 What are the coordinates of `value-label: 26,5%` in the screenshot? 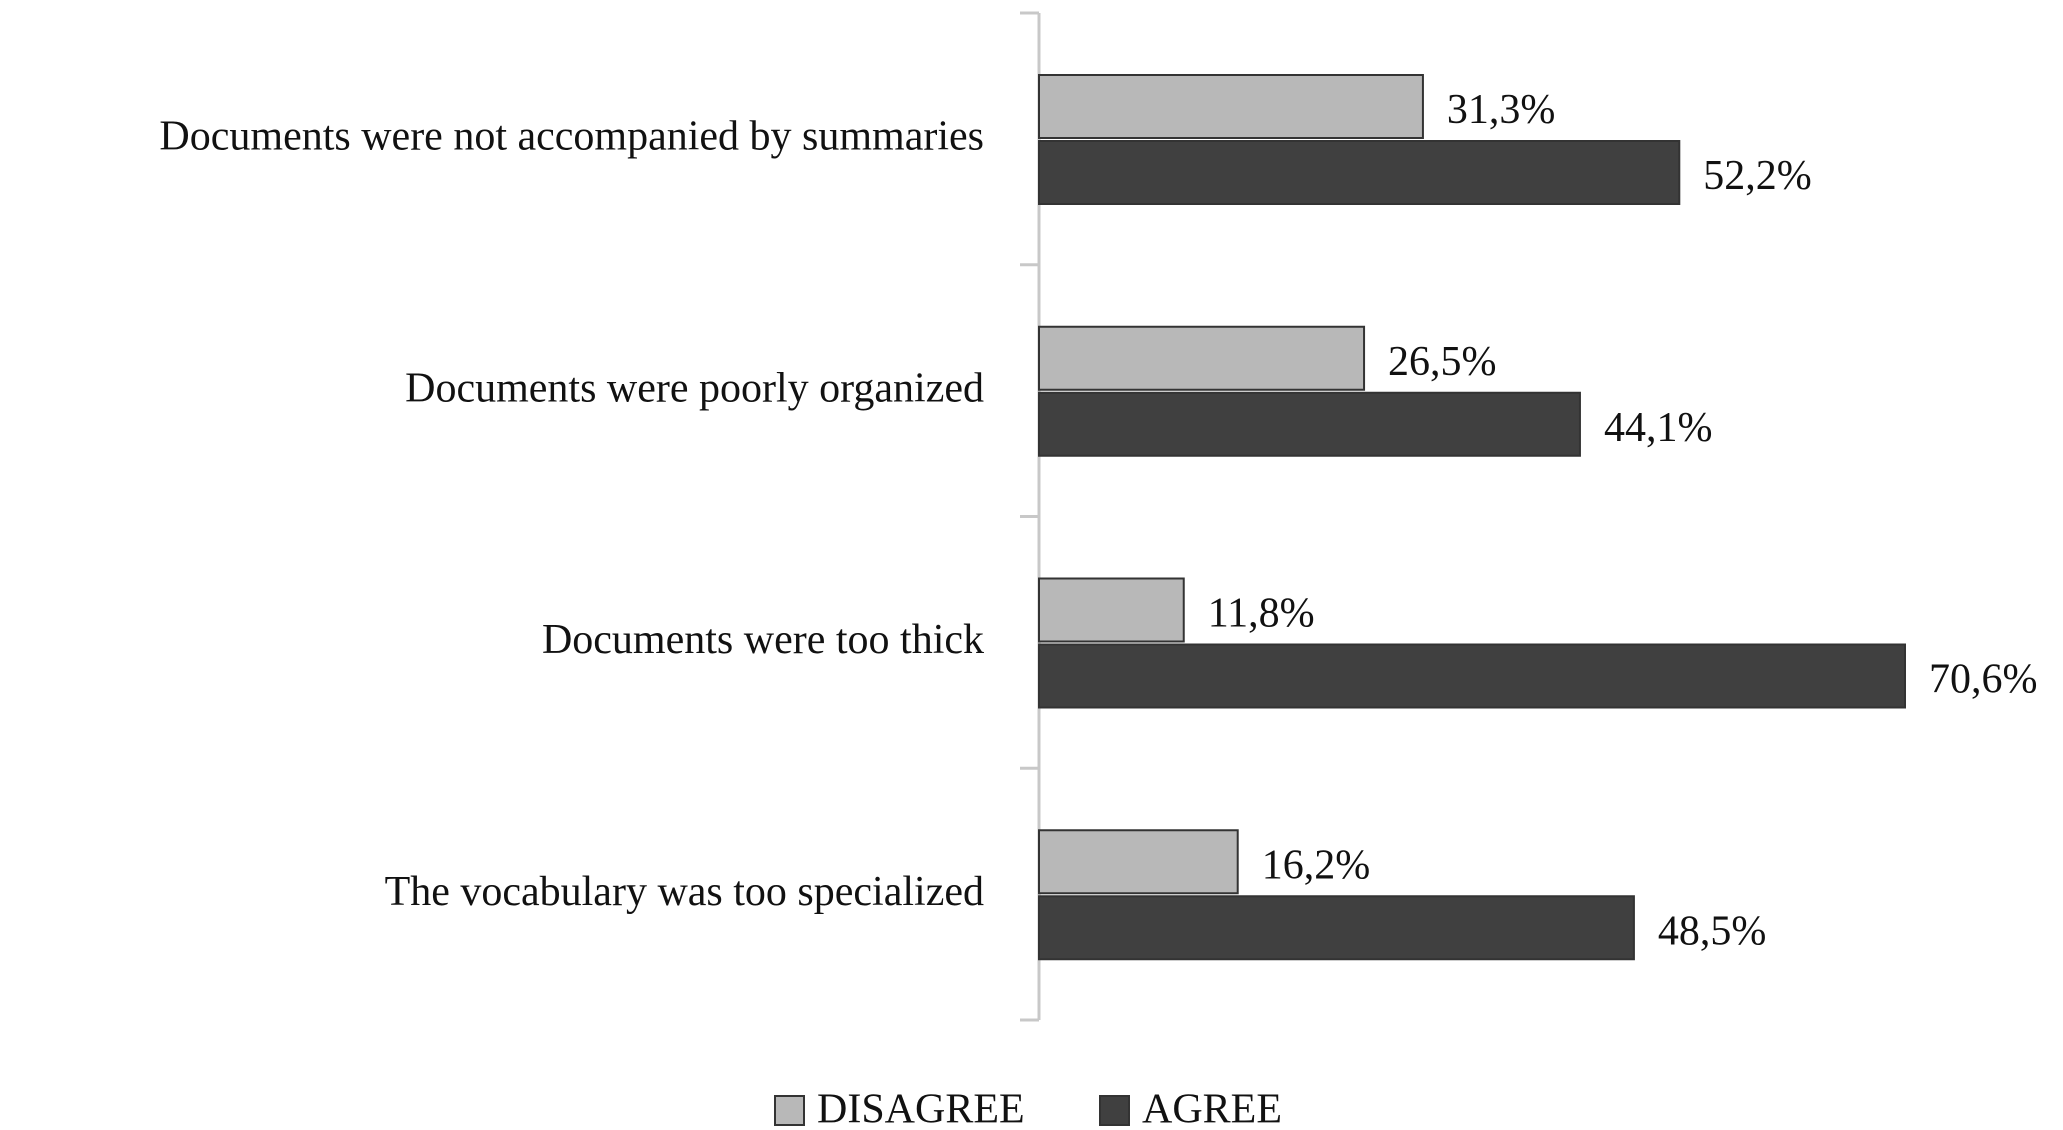 It's located at (1442, 362).